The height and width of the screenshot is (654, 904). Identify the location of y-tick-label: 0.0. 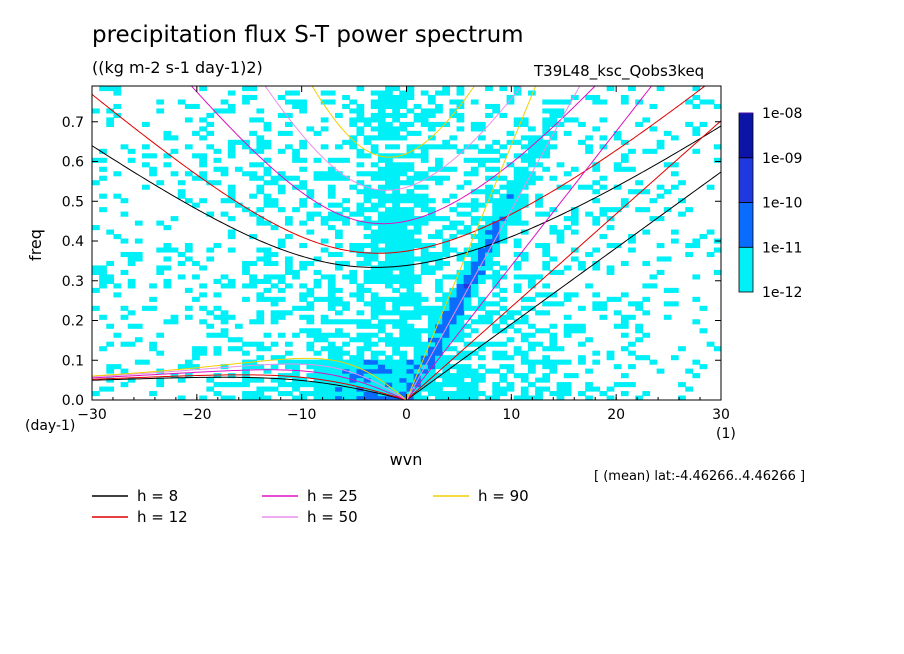
(73, 401).